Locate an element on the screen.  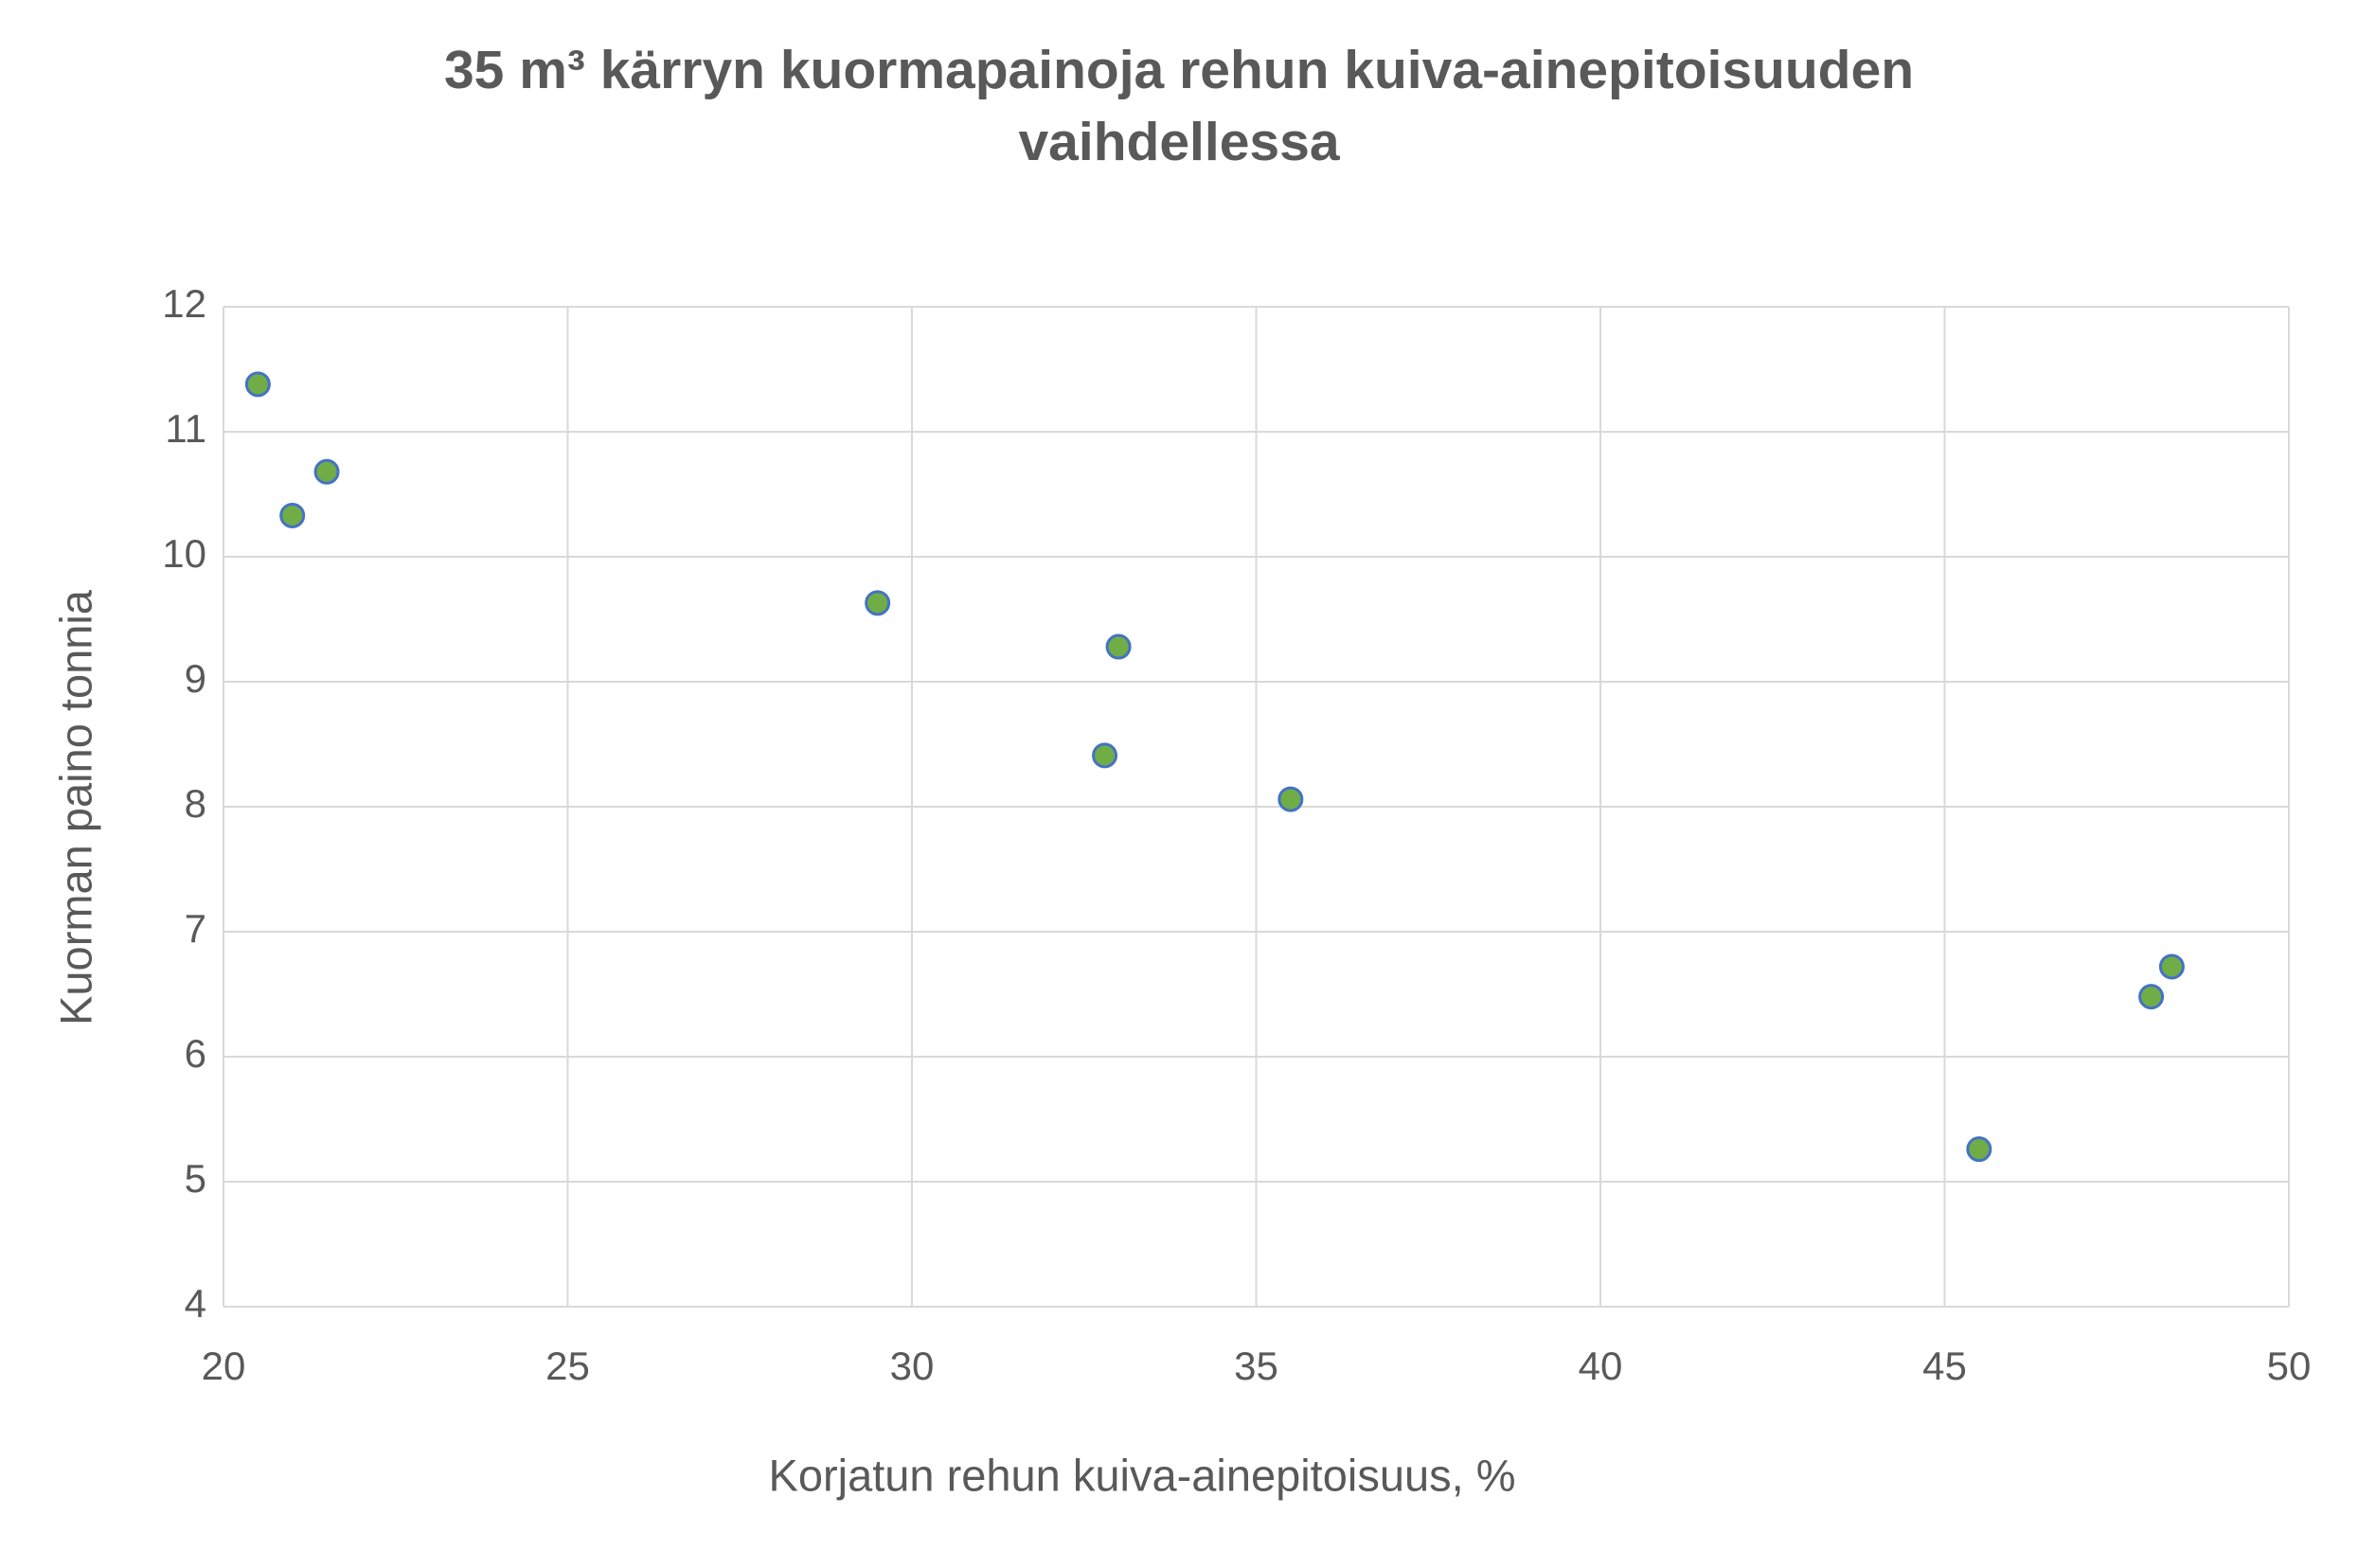
y-tick-label: 12 is located at coordinates (184, 303).